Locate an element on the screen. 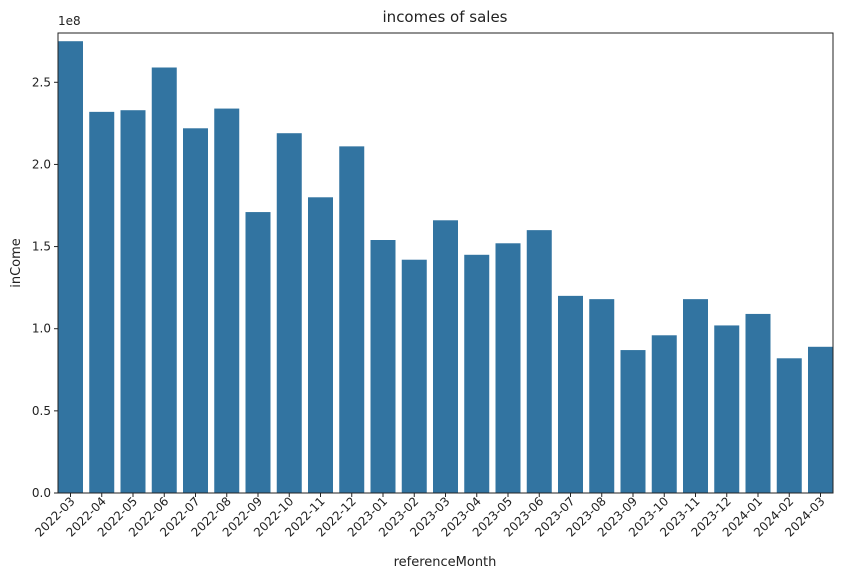  y-tick-label: 1.0 is located at coordinates (41, 329).